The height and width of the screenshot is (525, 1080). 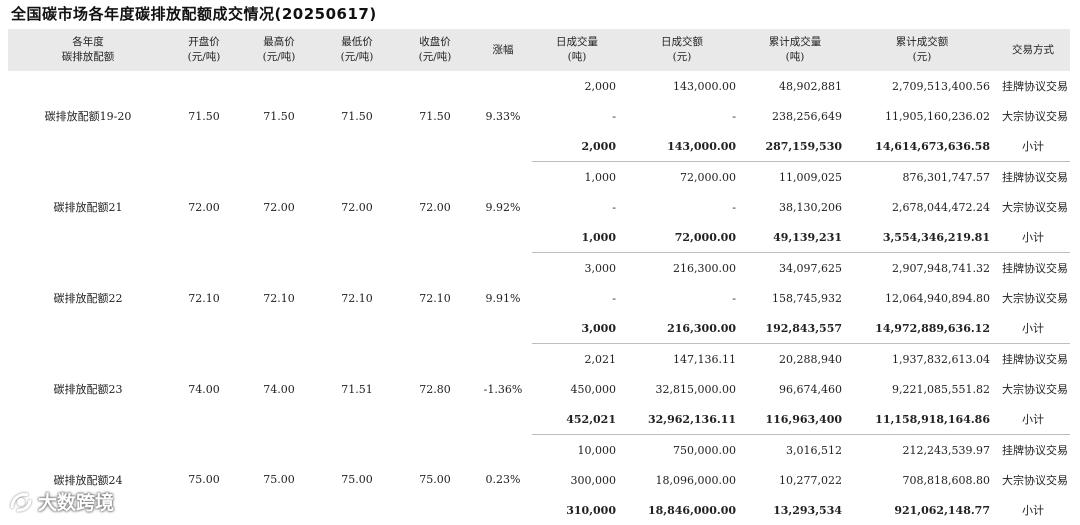 What do you see at coordinates (204, 480) in the screenshot?
I see `cell-open: 75.00` at bounding box center [204, 480].